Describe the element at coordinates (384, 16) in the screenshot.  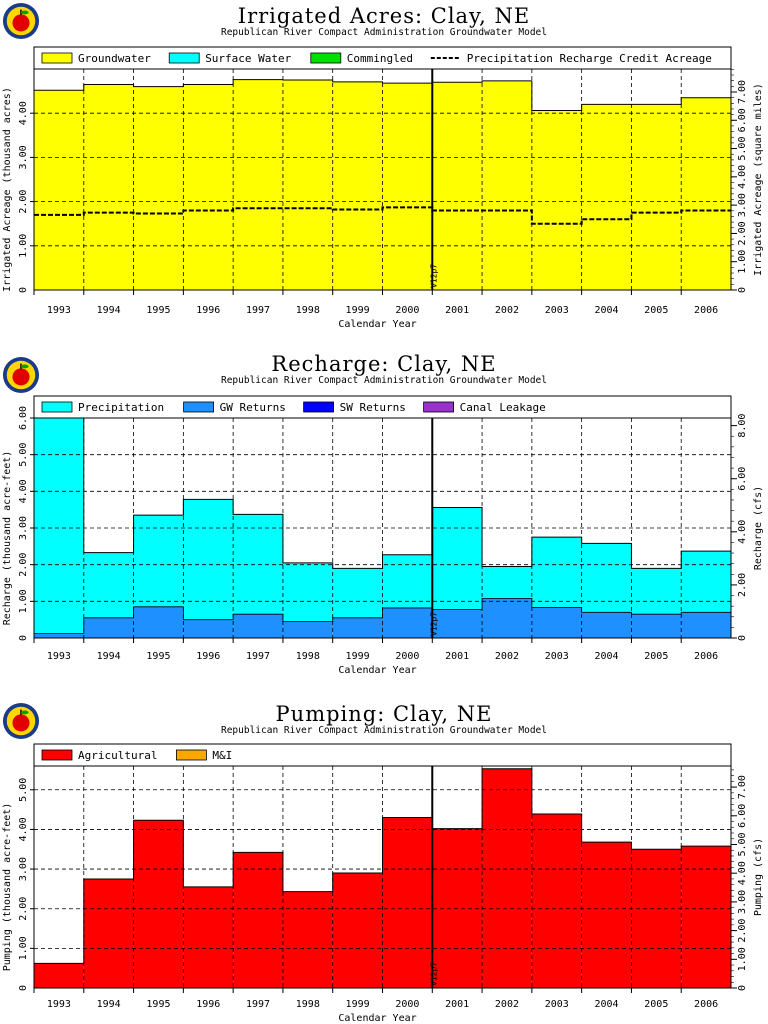
I see `chart-title: Irrigated Acres: Clay, NE` at that location.